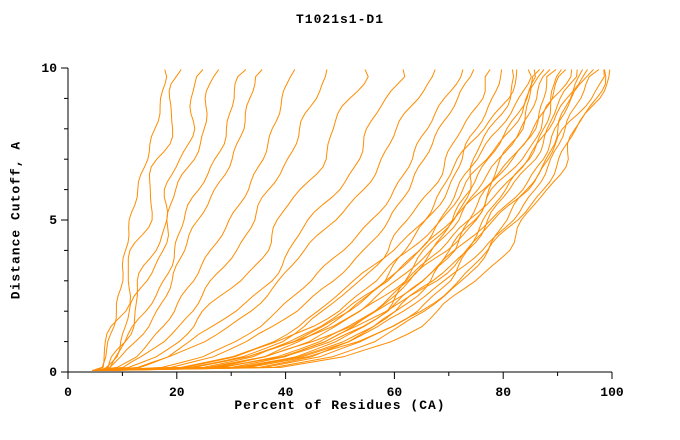 The image size is (680, 440). I want to click on x-tick-label: 40, so click(286, 392).